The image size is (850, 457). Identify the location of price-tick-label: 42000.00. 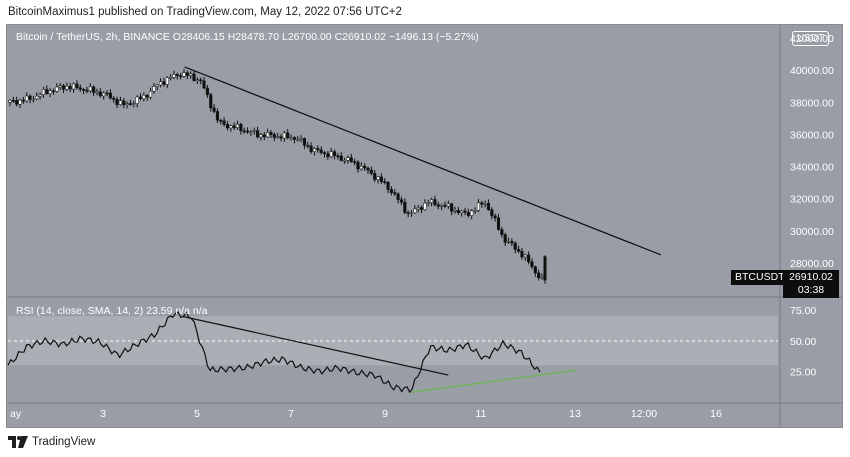
(812, 39).